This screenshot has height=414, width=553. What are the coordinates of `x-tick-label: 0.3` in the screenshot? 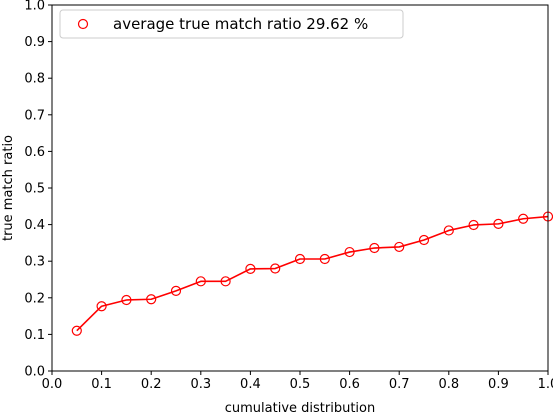 It's located at (200, 384).